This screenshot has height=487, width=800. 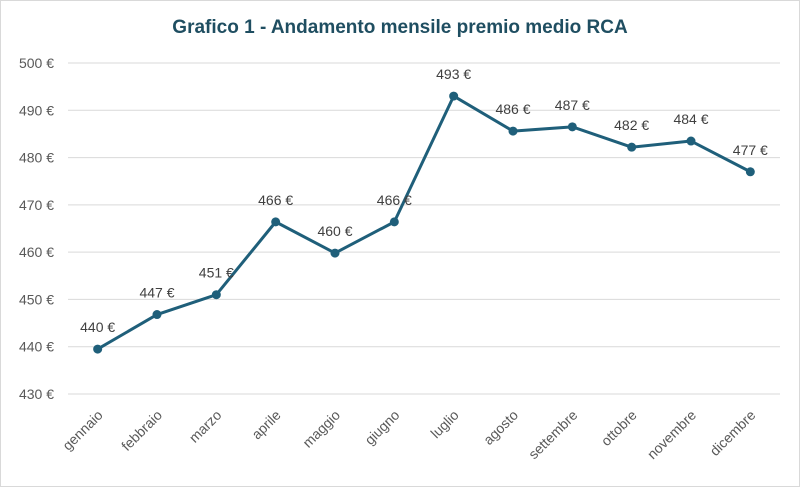 What do you see at coordinates (453, 74) in the screenshot?
I see `data-label: 493 €` at bounding box center [453, 74].